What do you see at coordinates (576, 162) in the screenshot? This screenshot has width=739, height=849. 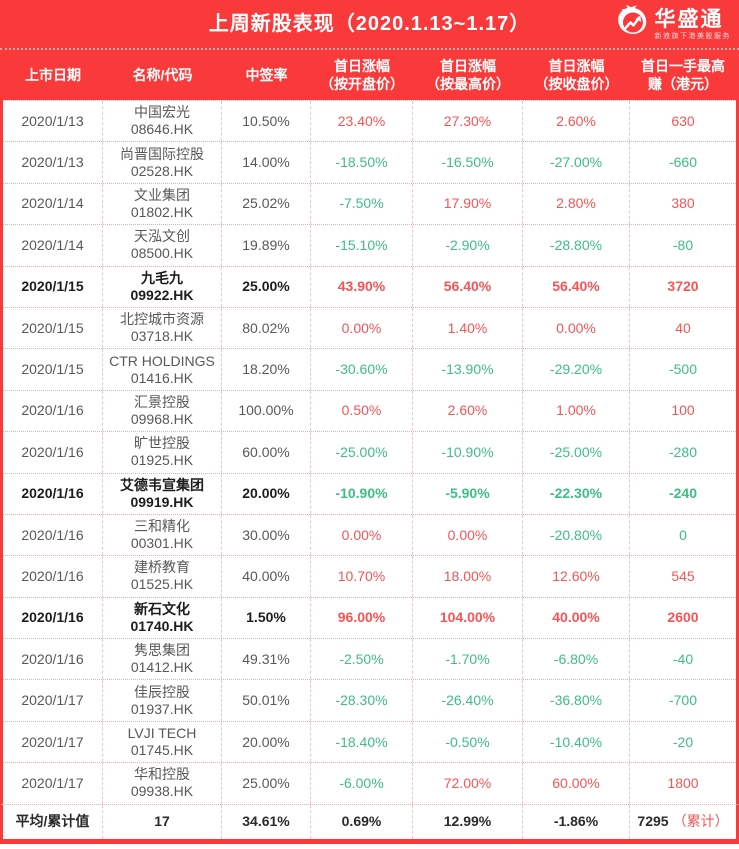 I see `cell-gain-close: -27.00%` at bounding box center [576, 162].